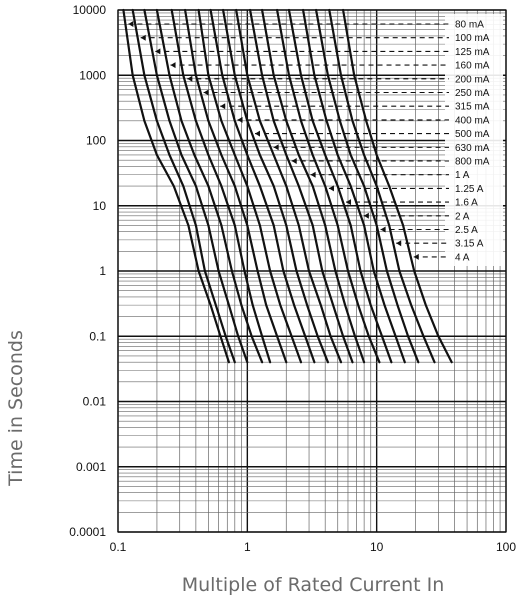  What do you see at coordinates (506, 547) in the screenshot?
I see `x-tick-label: 100` at bounding box center [506, 547].